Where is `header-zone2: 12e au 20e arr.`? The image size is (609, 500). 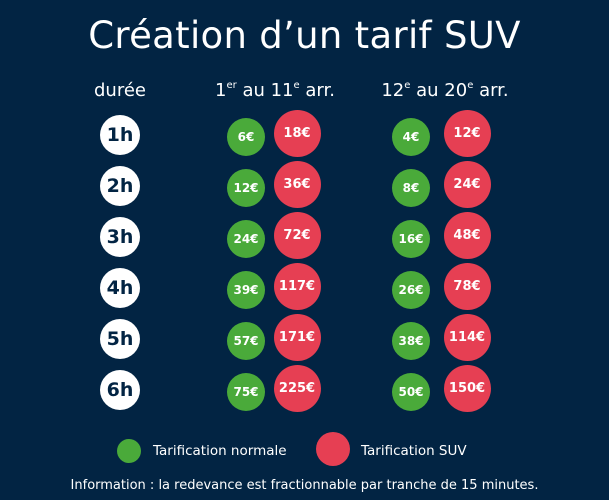
header-zone2: 12e au 20e arr. is located at coordinates (445, 90).